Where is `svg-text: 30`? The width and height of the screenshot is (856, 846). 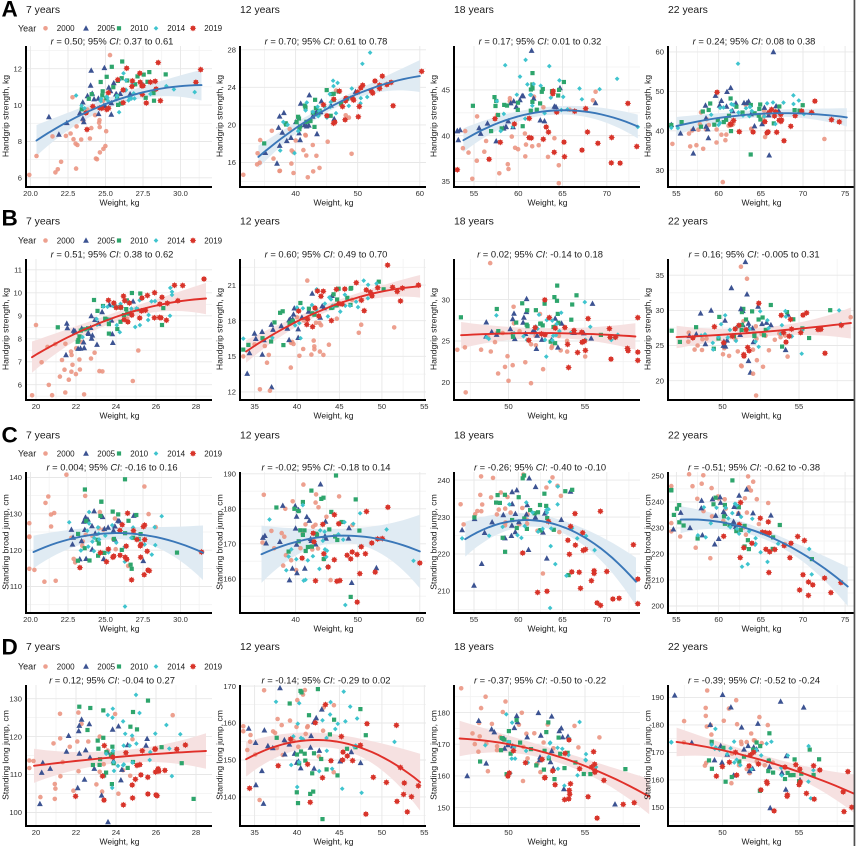 svg-text: 30 is located at coordinates (660, 310).